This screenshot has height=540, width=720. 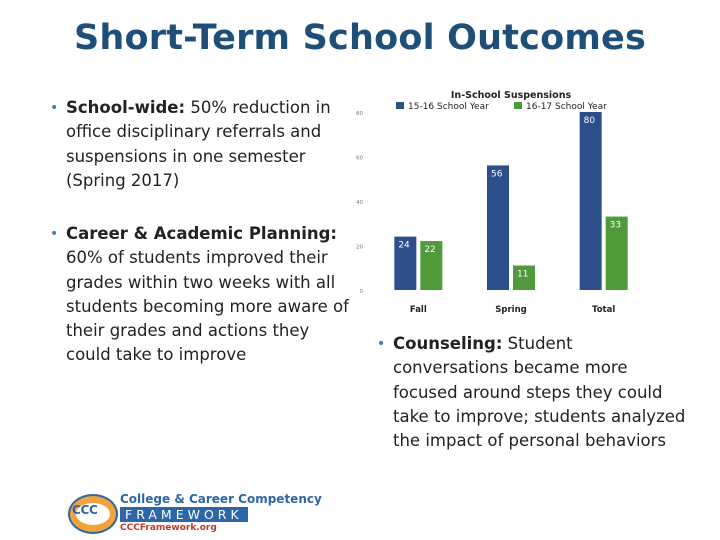 What do you see at coordinates (429, 250) in the screenshot?
I see `data-label: 22` at bounding box center [429, 250].